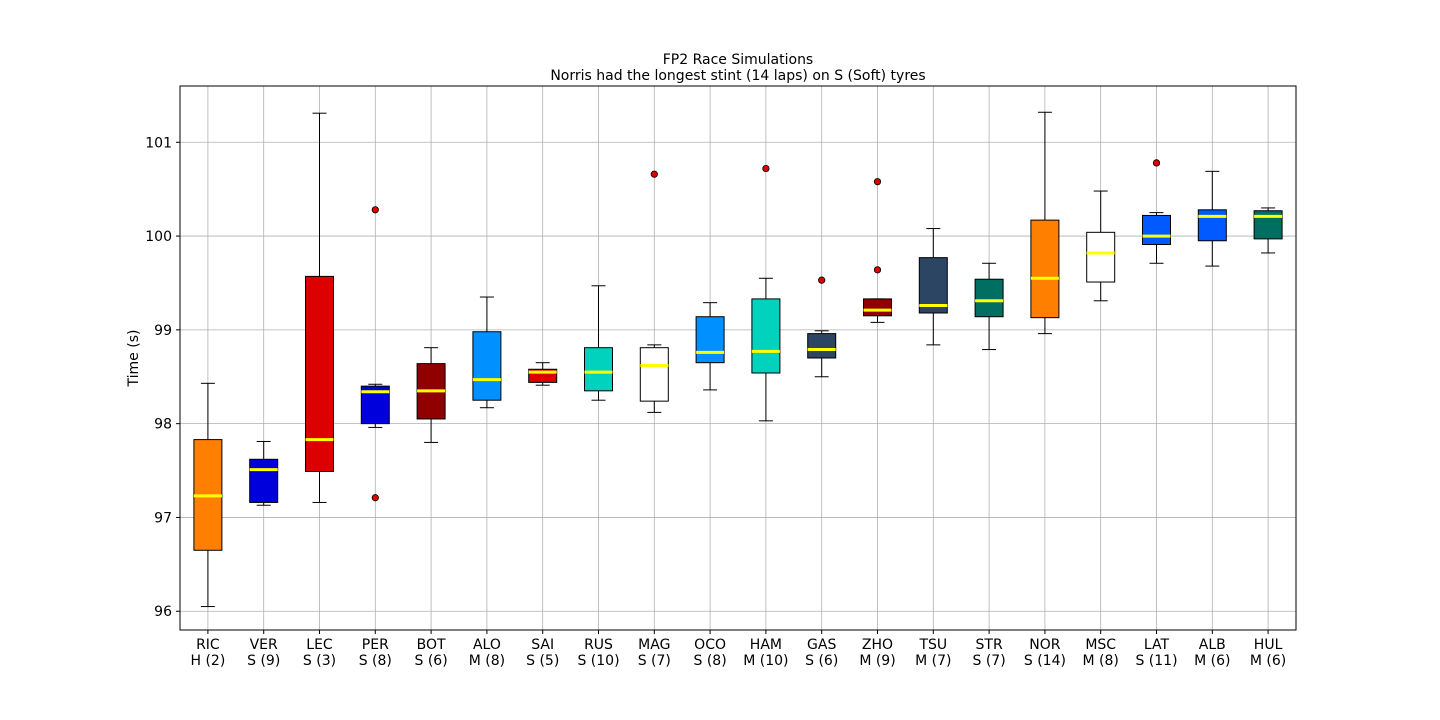 The height and width of the screenshot is (720, 1440). Describe the element at coordinates (263, 661) in the screenshot. I see `x-tick-label-tyre: S (9)` at that location.